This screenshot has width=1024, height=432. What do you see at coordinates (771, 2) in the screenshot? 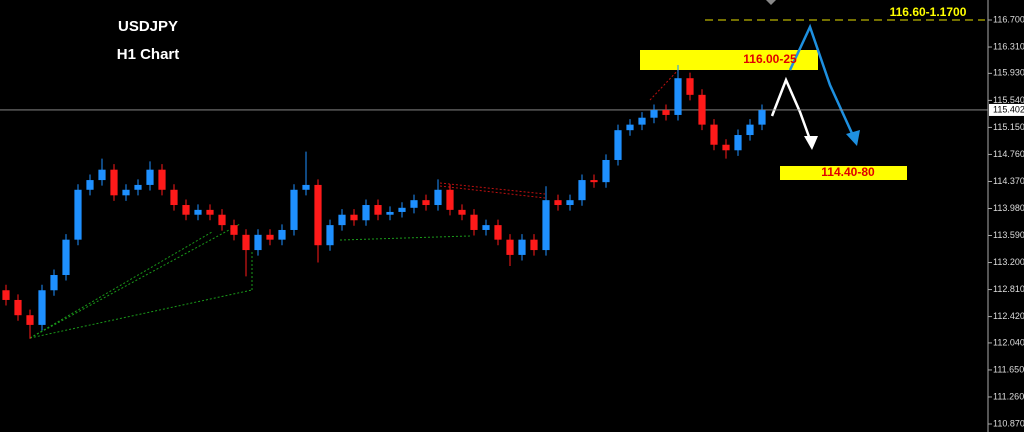
I see `marker` at bounding box center [771, 2].